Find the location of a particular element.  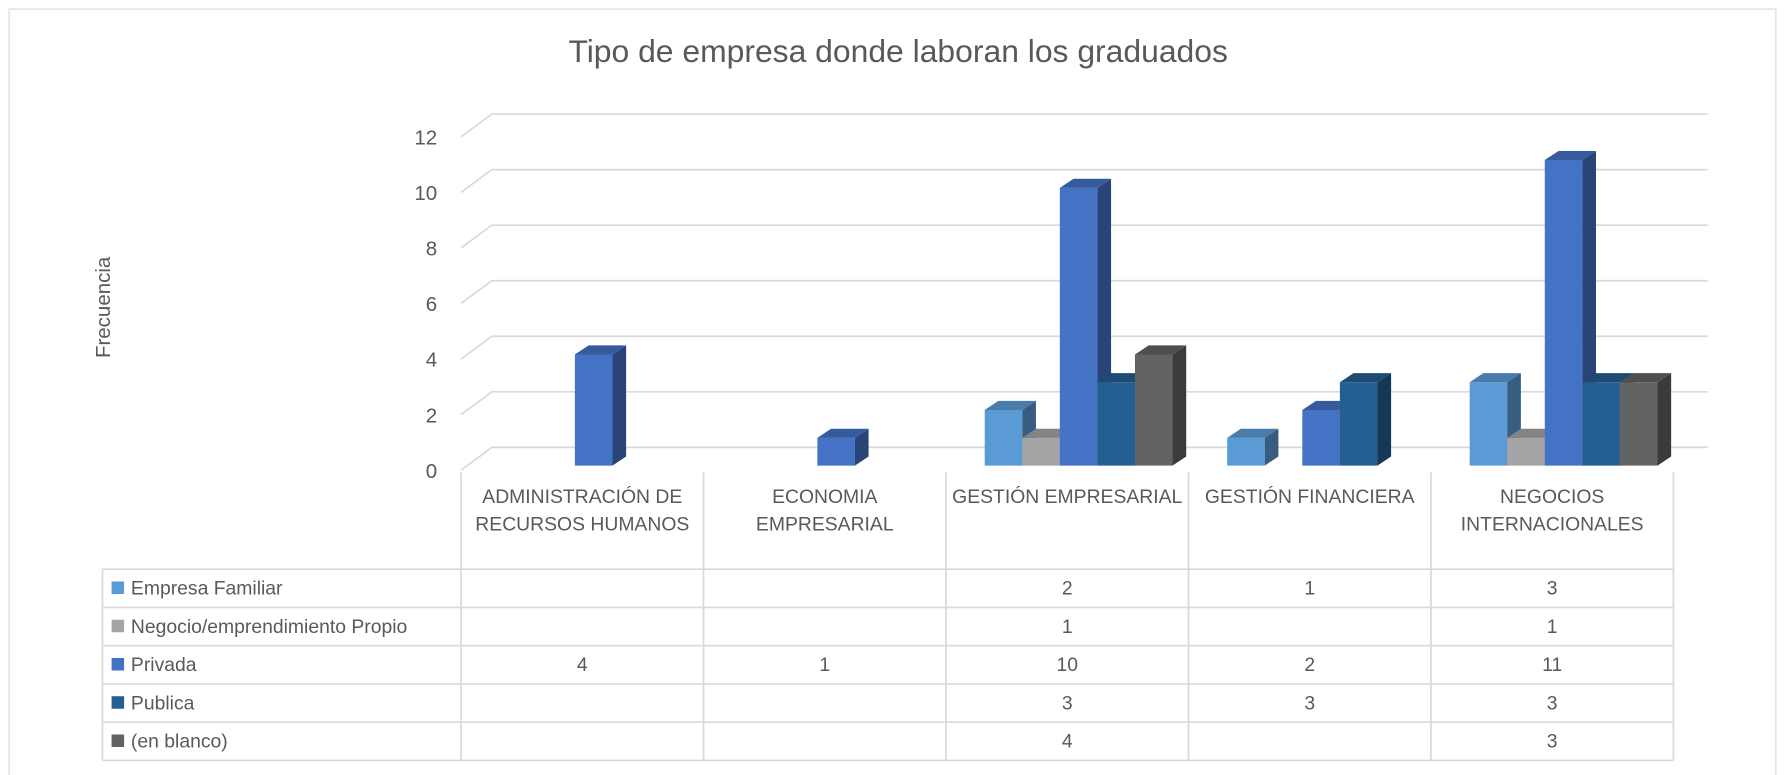

legend-label: Empresa Familiar is located at coordinates (207, 589).